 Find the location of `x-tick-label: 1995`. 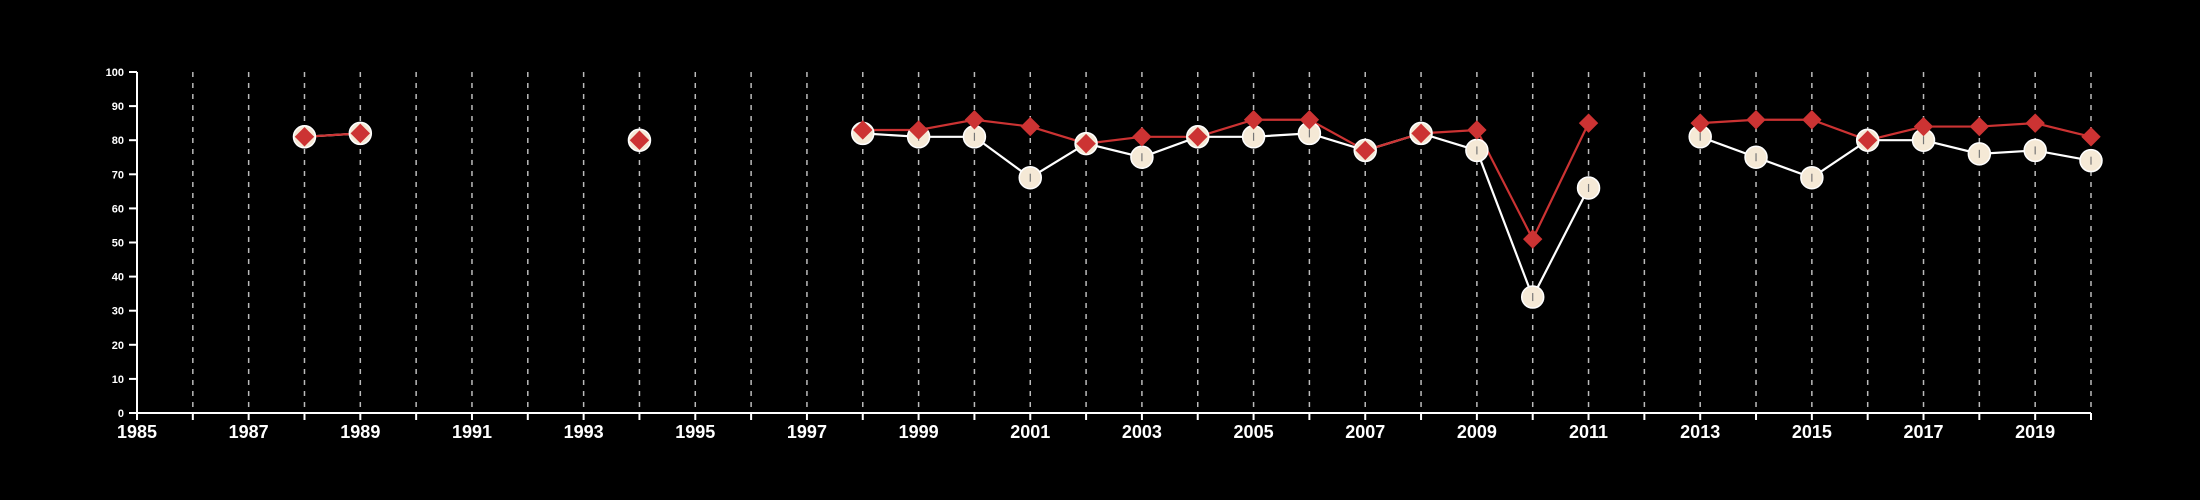

x-tick-label: 1995 is located at coordinates (695, 432).